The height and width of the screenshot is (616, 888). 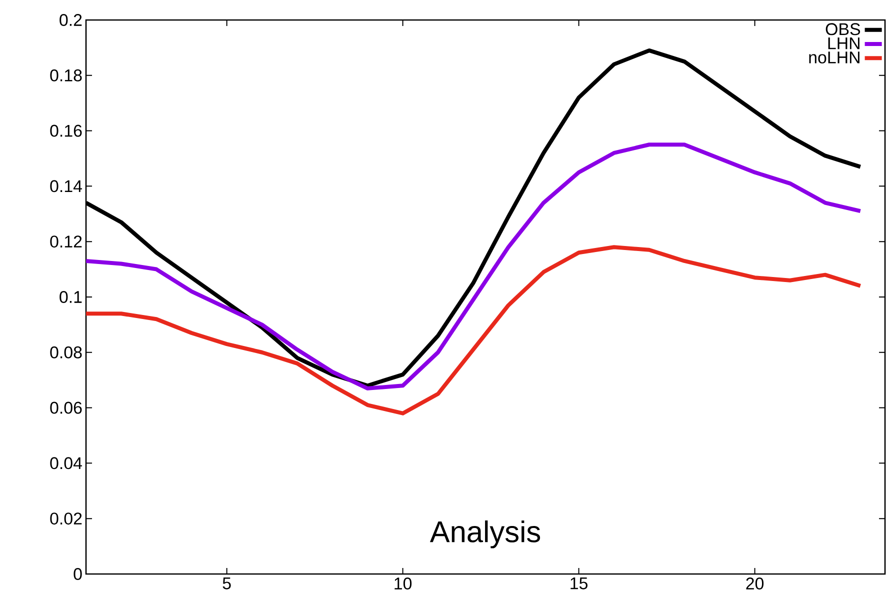 What do you see at coordinates (66, 463) in the screenshot?
I see `y-tick-label: 0.04` at bounding box center [66, 463].